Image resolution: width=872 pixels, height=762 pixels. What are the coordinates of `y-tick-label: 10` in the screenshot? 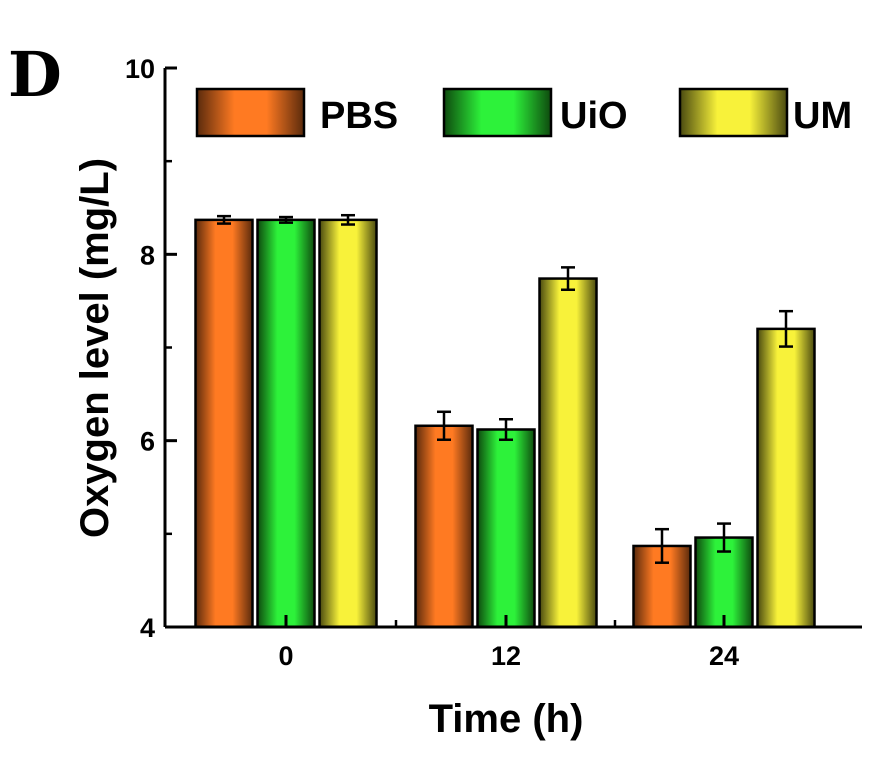 It's located at (140, 69).